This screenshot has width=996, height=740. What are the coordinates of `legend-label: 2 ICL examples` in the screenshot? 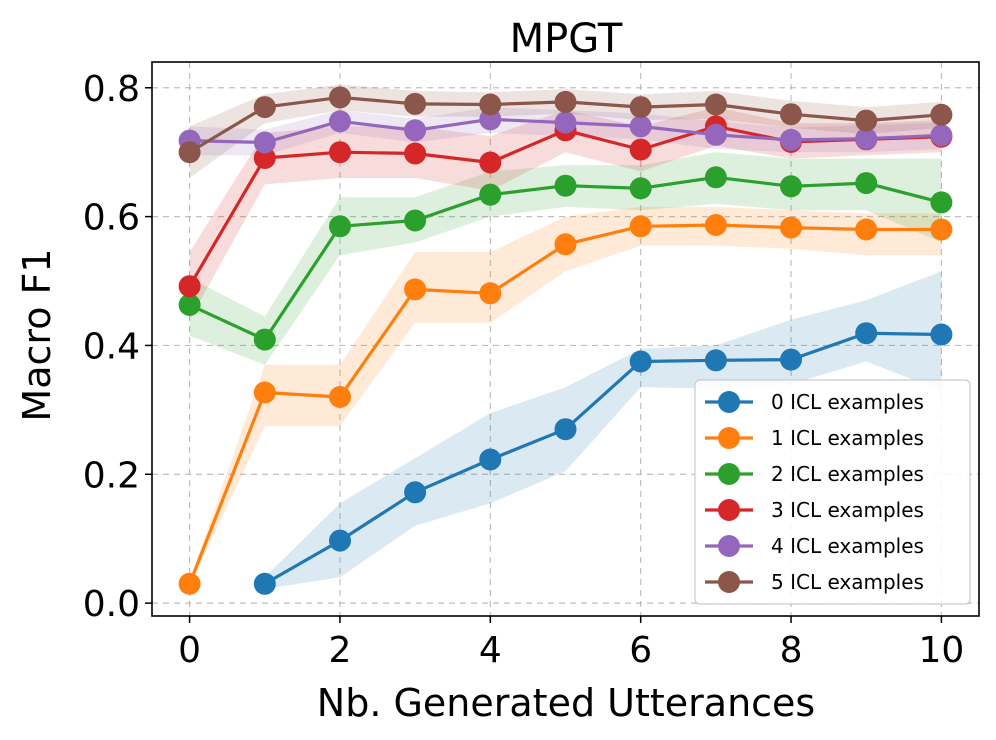 It's located at (847, 474).